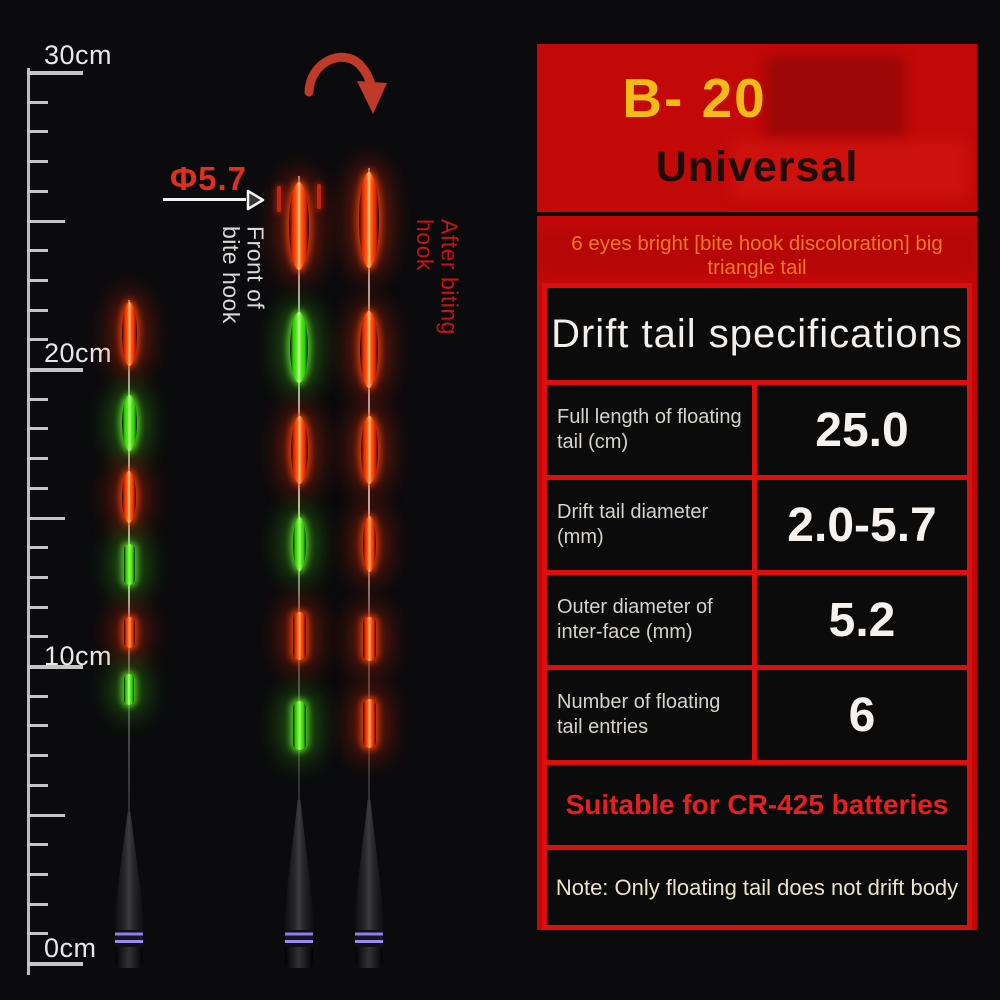  I want to click on spec-row-value: 5.2, so click(862, 620).